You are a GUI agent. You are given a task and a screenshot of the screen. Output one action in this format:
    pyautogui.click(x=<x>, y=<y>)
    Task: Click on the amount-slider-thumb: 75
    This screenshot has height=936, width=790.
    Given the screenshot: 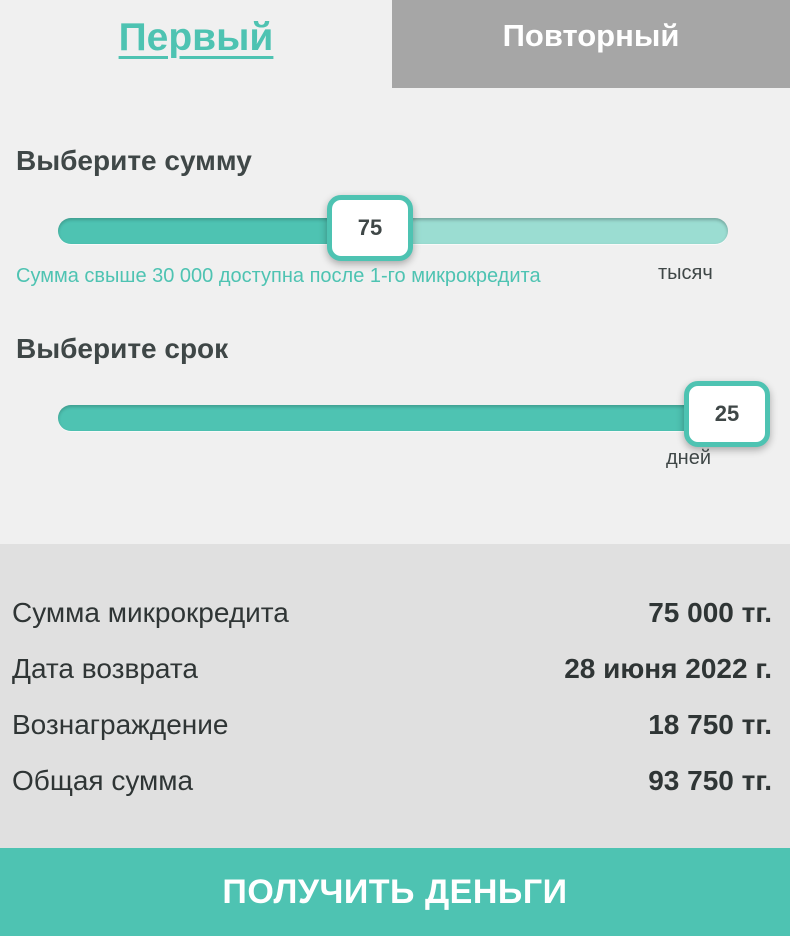 What is the action you would take?
    pyautogui.click(x=370, y=228)
    